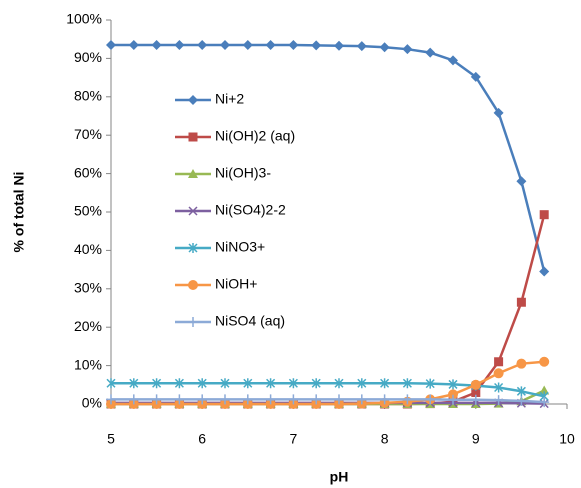  What do you see at coordinates (236, 284) in the screenshot?
I see `legend-label: NiOH+` at bounding box center [236, 284].